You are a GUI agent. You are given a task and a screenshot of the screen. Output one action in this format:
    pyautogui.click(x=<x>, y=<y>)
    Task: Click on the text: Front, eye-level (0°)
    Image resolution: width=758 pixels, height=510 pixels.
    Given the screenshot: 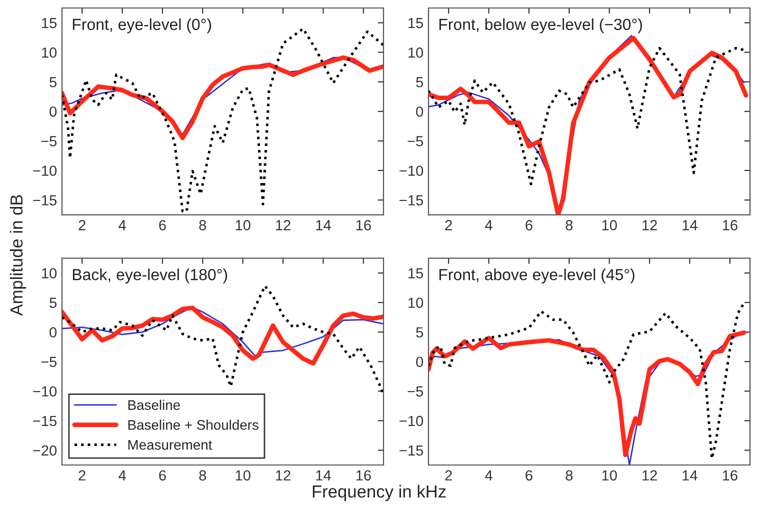 What is the action you would take?
    pyautogui.click(x=142, y=26)
    